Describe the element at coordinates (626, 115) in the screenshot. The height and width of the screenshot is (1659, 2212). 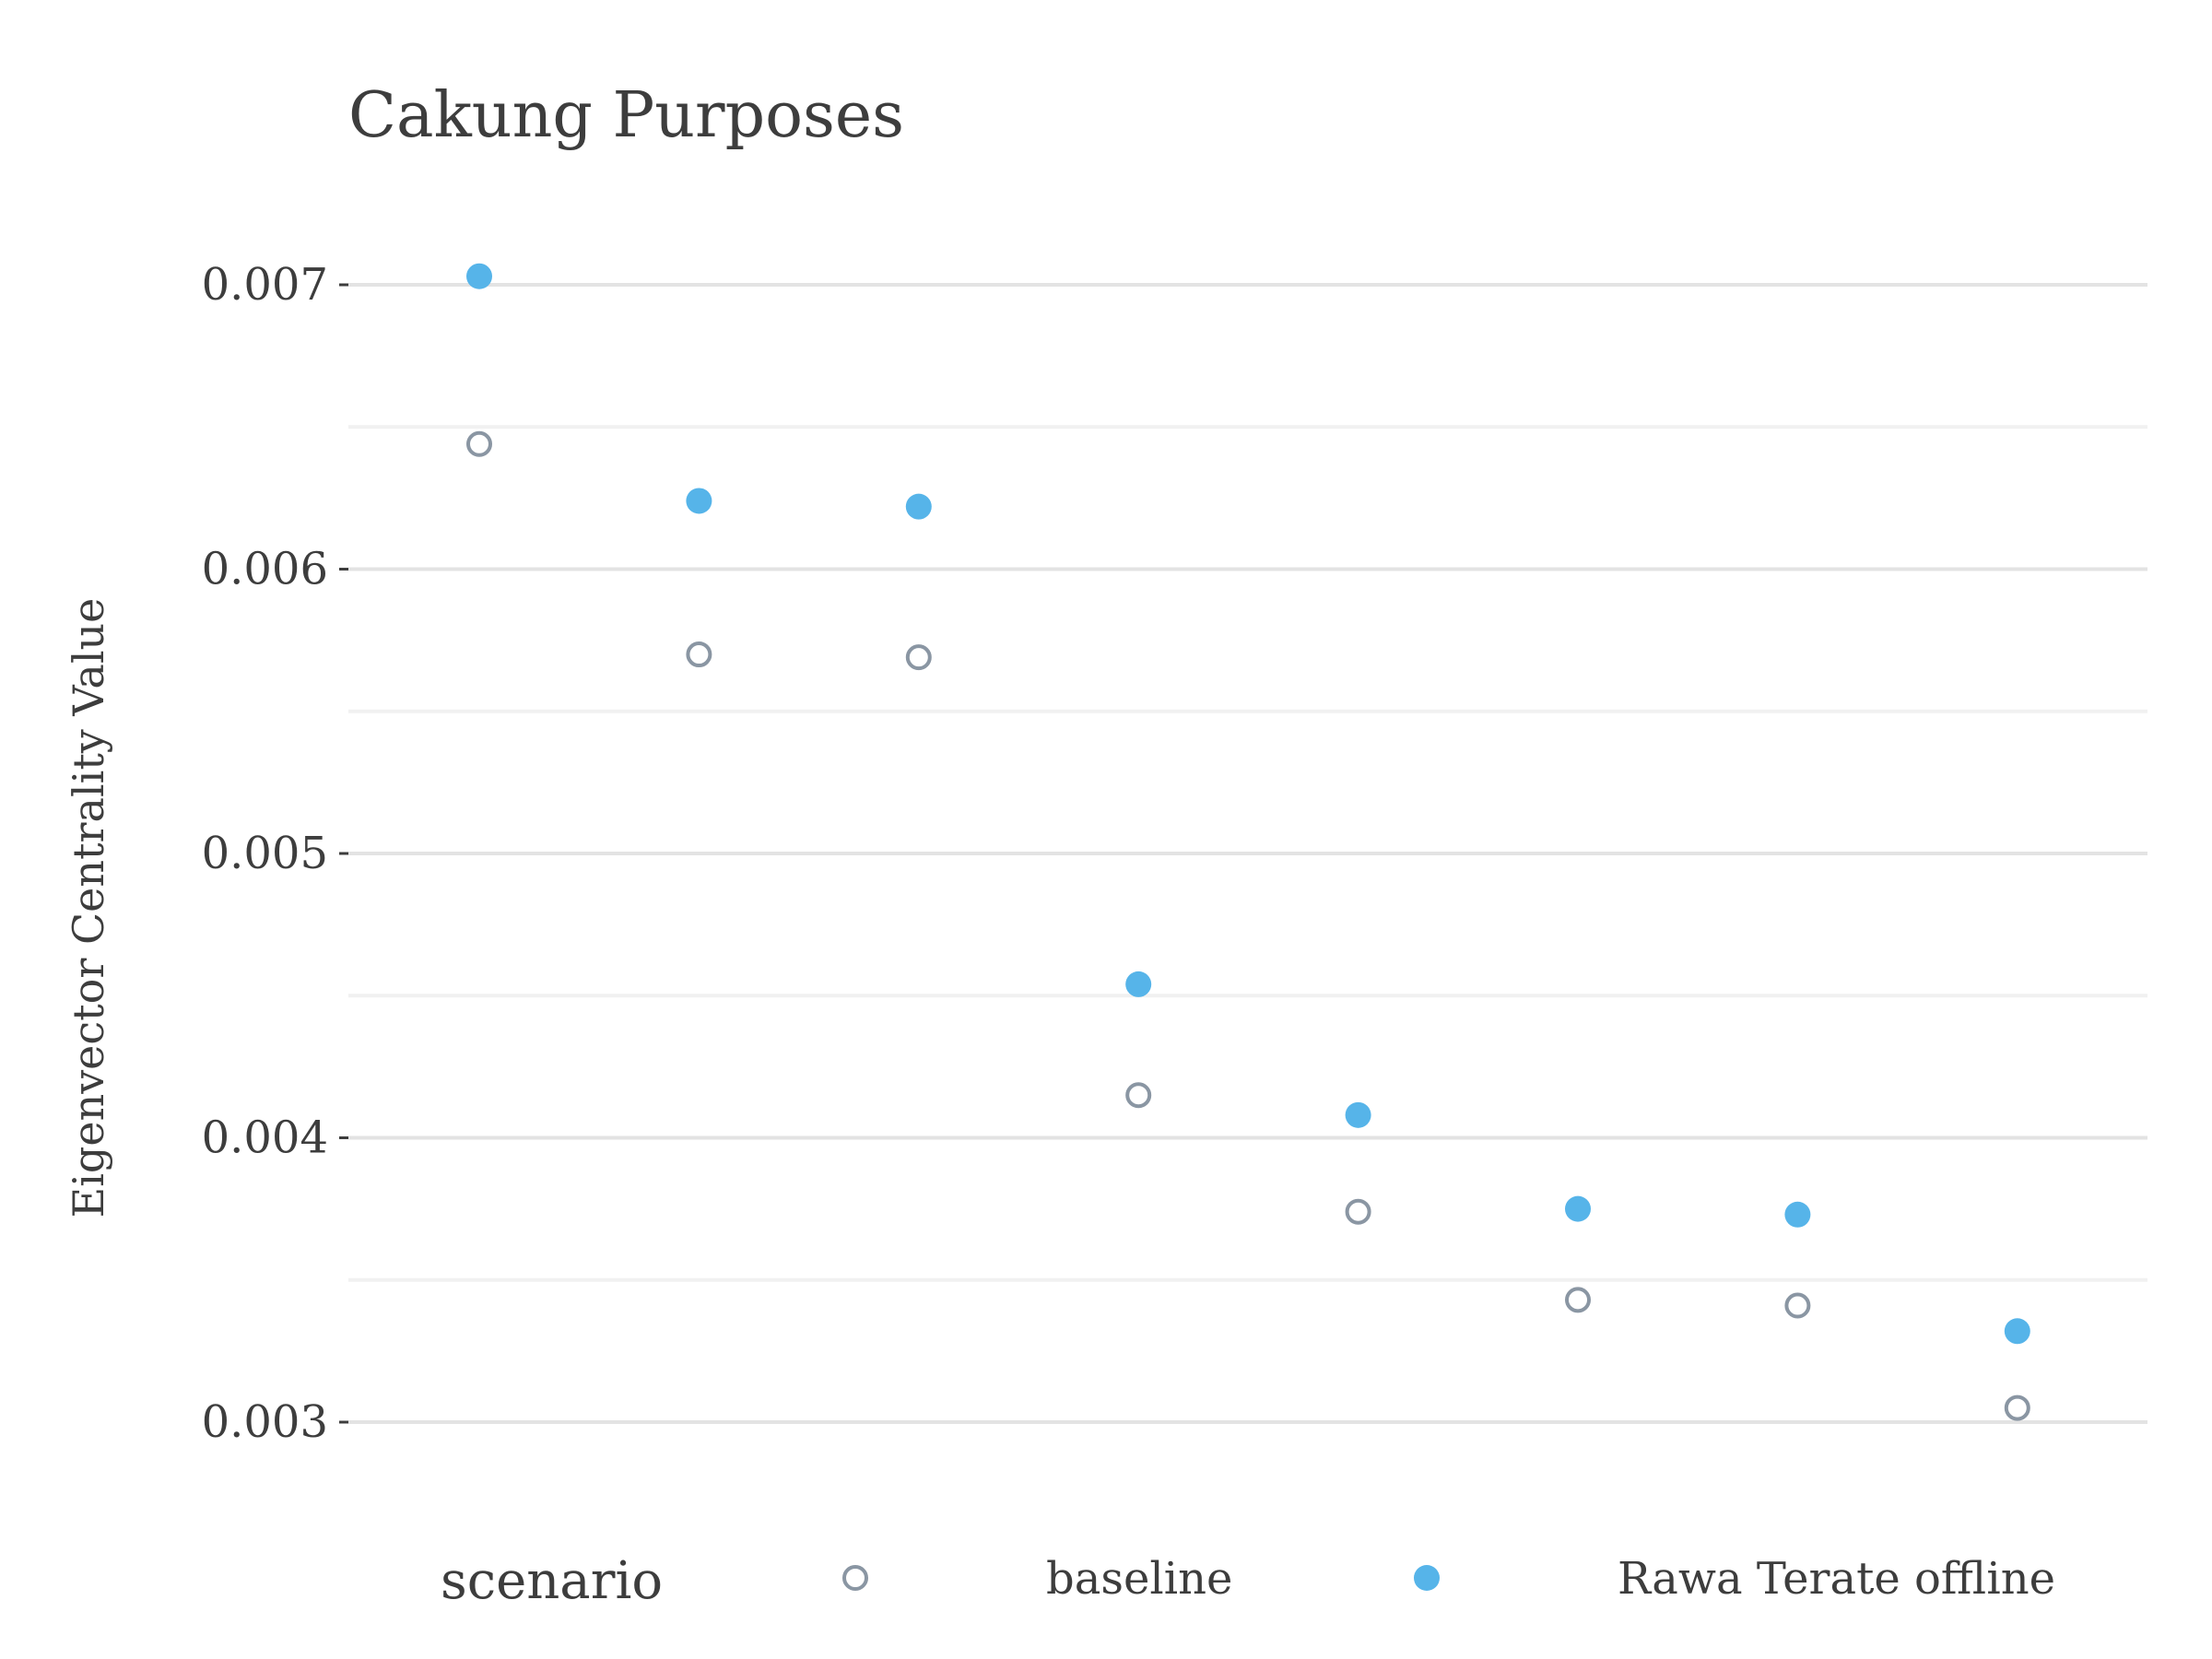
I see `chart-title: Cakung Purposes` at that location.